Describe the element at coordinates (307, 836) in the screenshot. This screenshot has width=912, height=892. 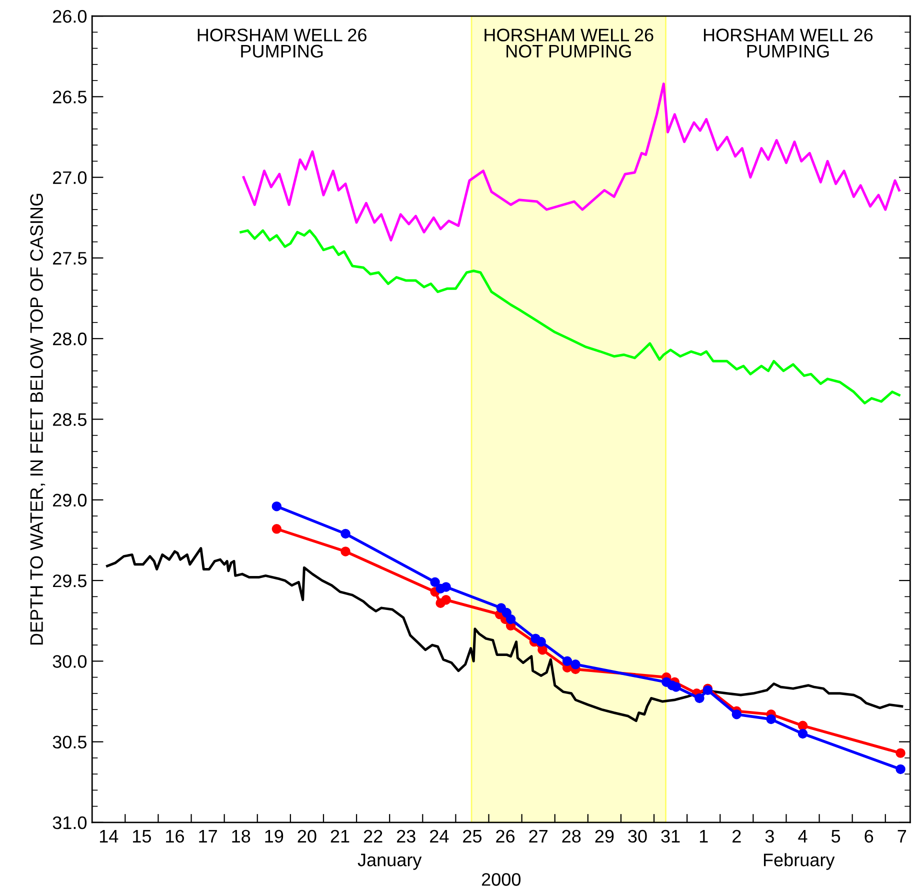
I see `x-tick-label: 20` at that location.